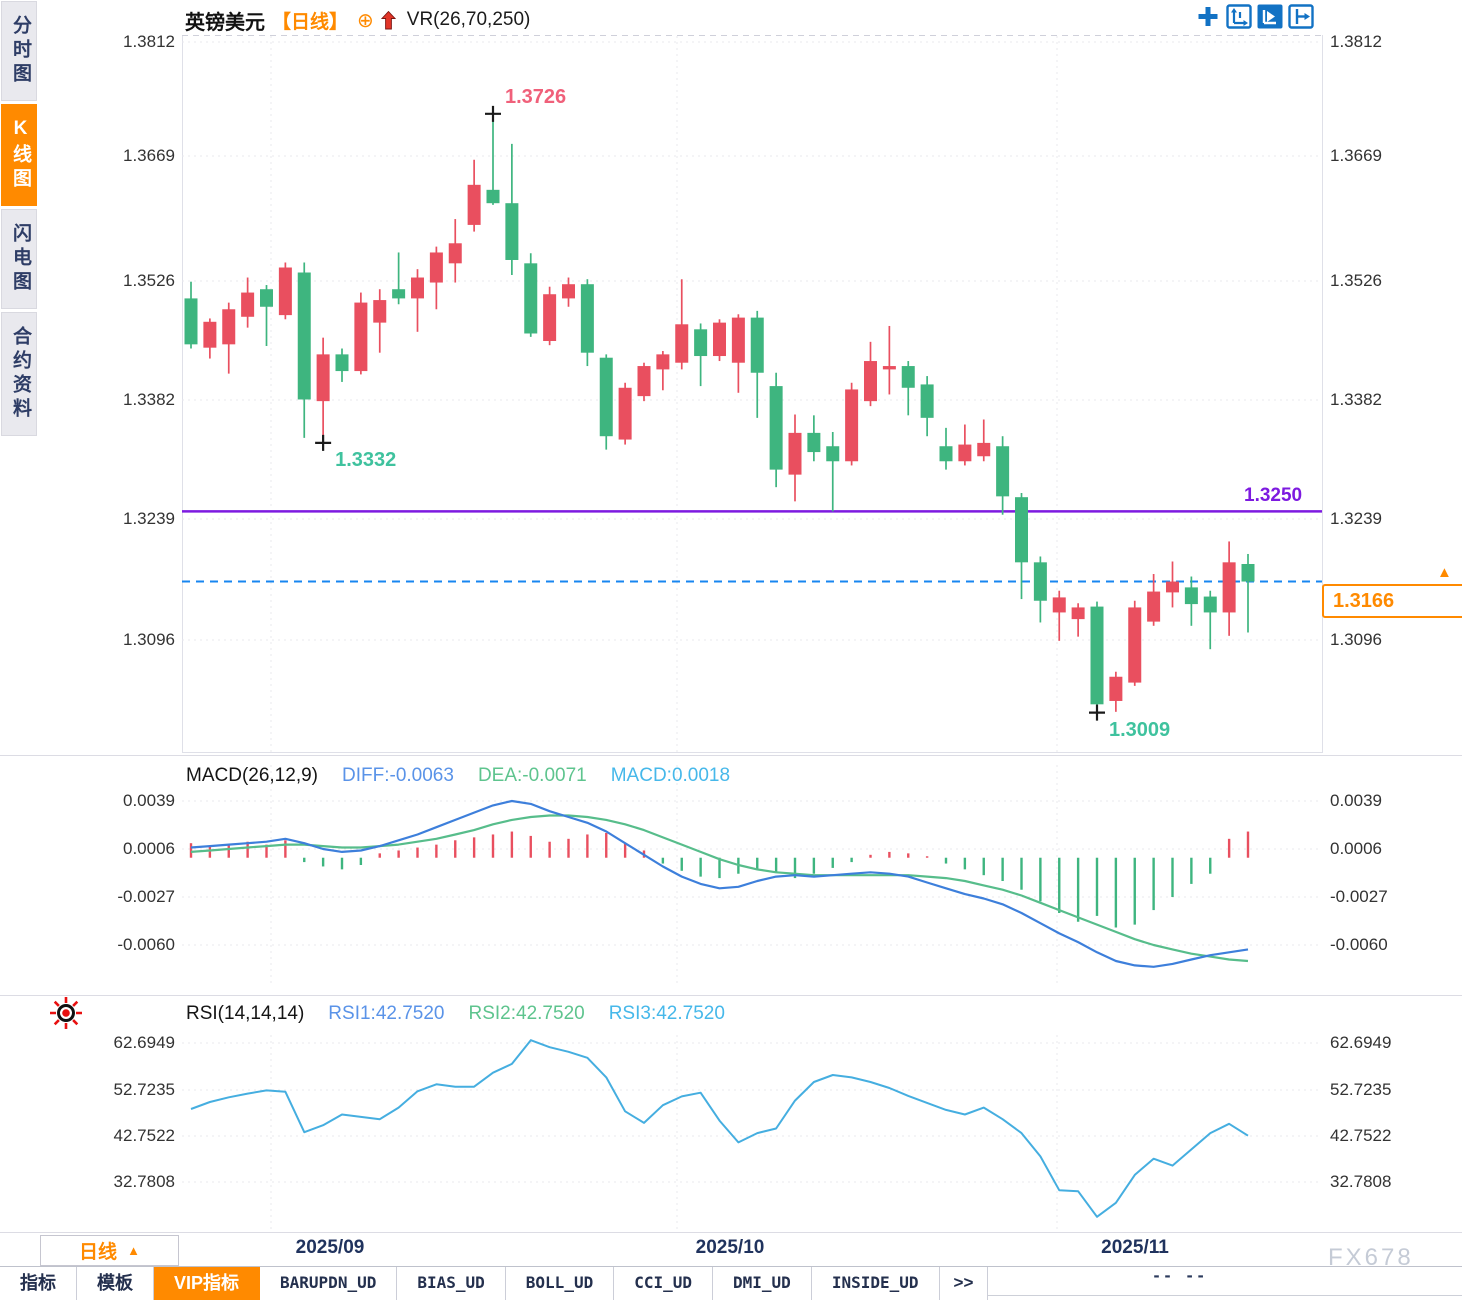 Image resolution: width=1462 pixels, height=1300 pixels. I want to click on date-axis-label: 2025/10, so click(730, 1247).